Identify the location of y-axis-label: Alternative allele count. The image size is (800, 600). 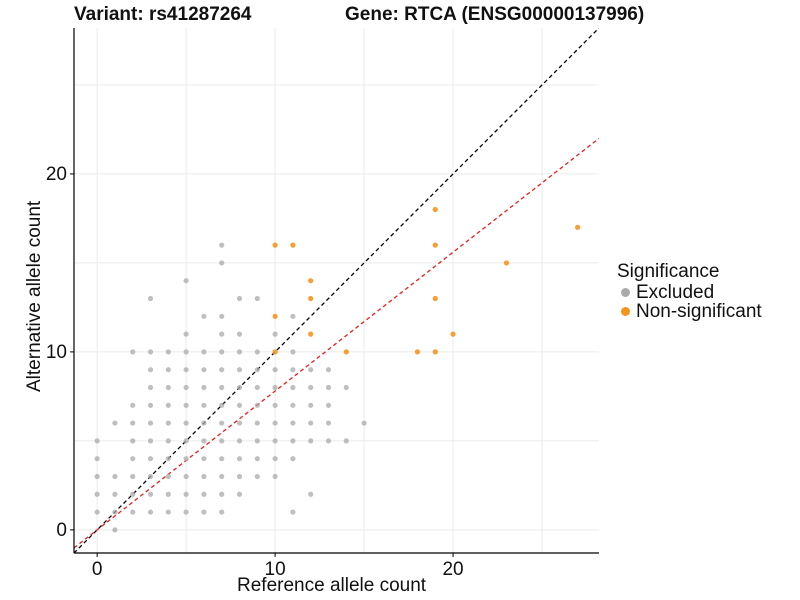
(34, 296).